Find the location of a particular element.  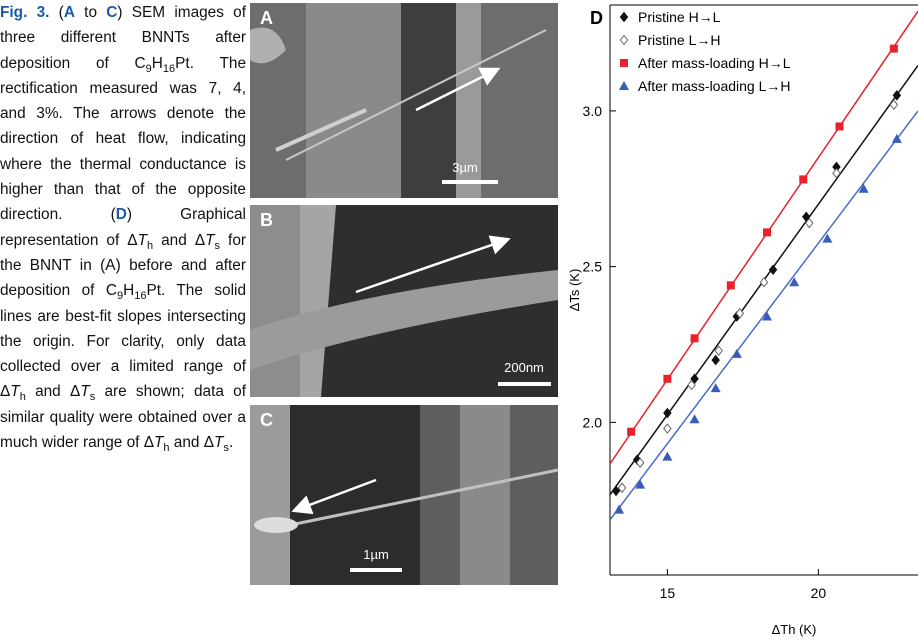

caption-label: Fig. 3. is located at coordinates (25, 12).